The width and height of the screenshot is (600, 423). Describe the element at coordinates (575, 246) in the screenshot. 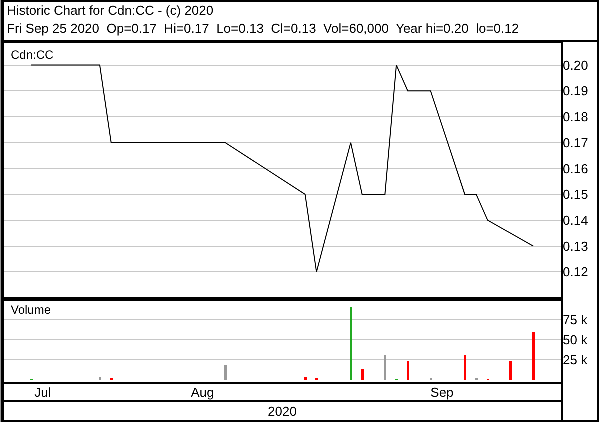

I see `y-tick-label: 0.13` at that location.